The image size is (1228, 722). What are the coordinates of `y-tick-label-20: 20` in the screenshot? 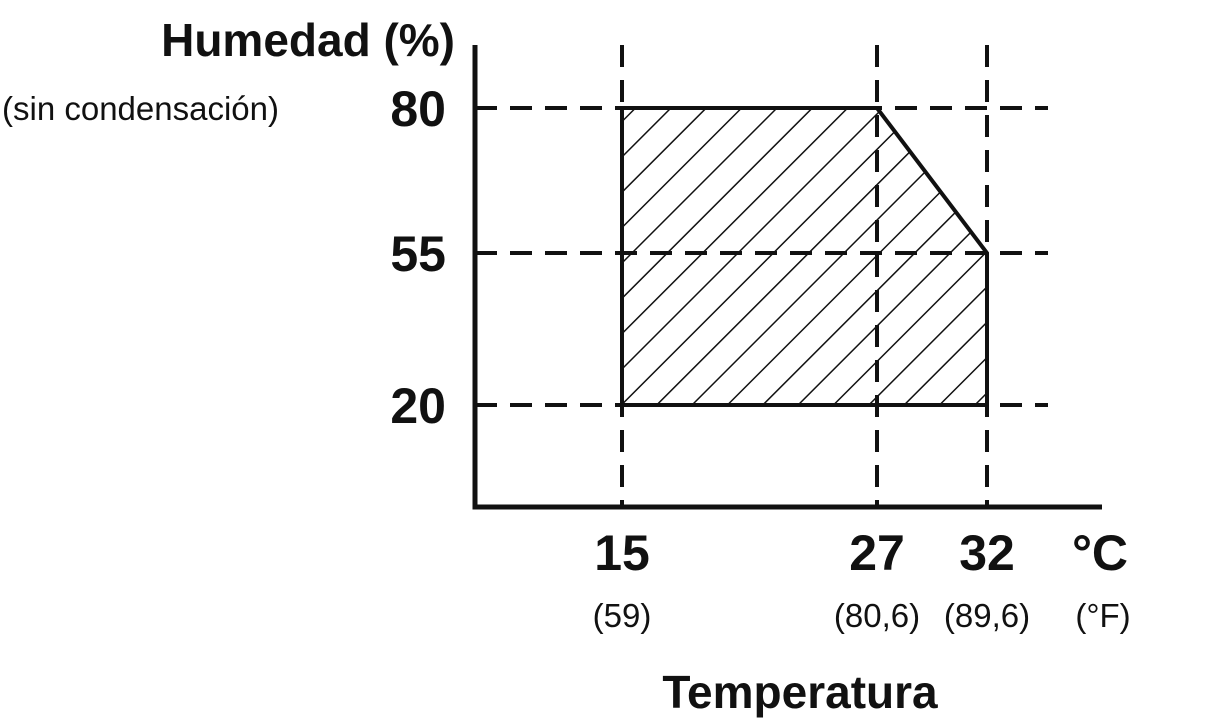 It's located at (418, 406).